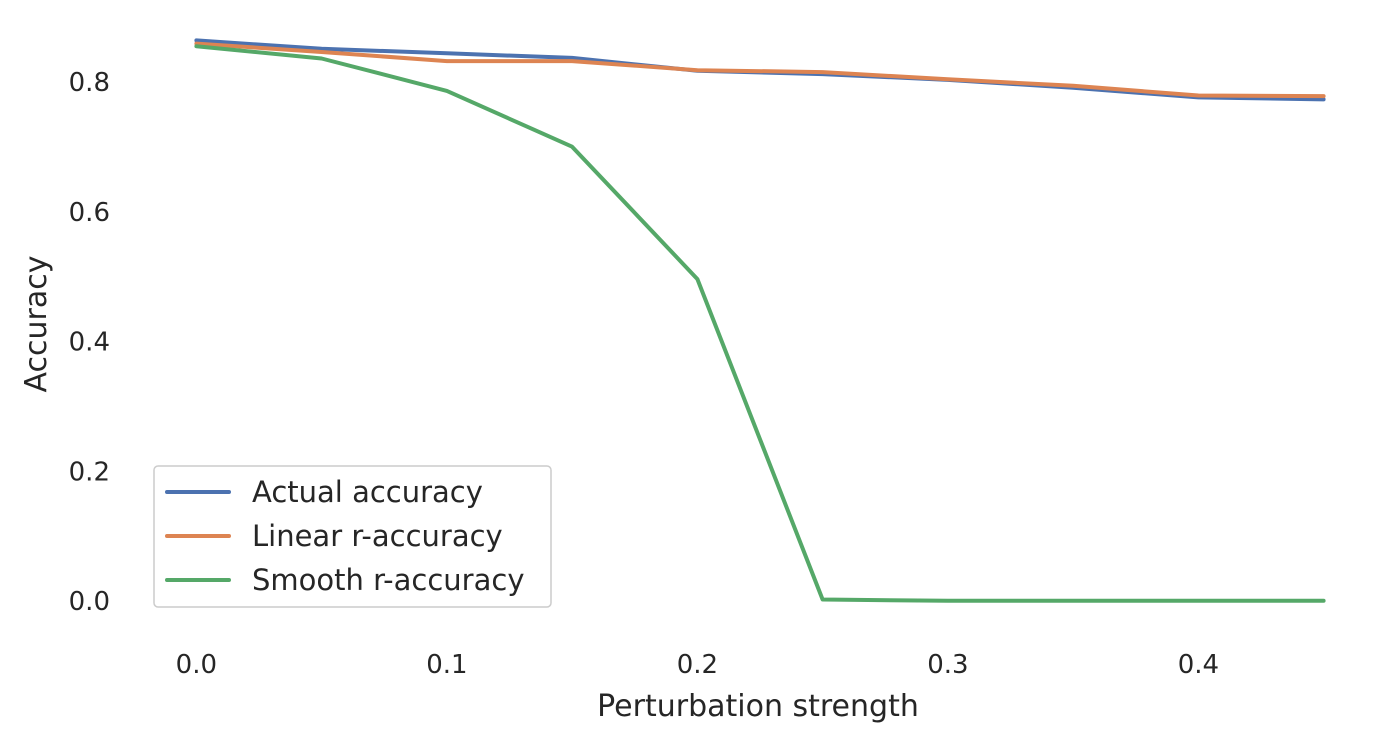  Describe the element at coordinates (446, 665) in the screenshot. I see `x-tick-label: 0.1` at that location.